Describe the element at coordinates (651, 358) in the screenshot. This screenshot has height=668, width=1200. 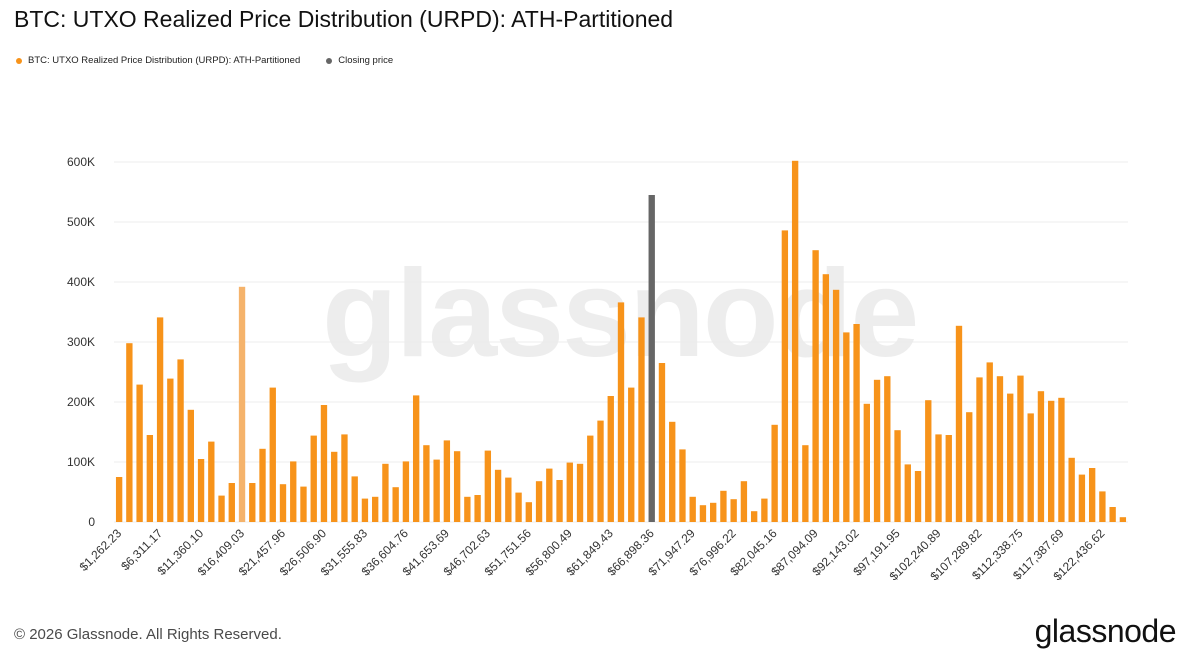
I see `closing-price-bar` at that location.